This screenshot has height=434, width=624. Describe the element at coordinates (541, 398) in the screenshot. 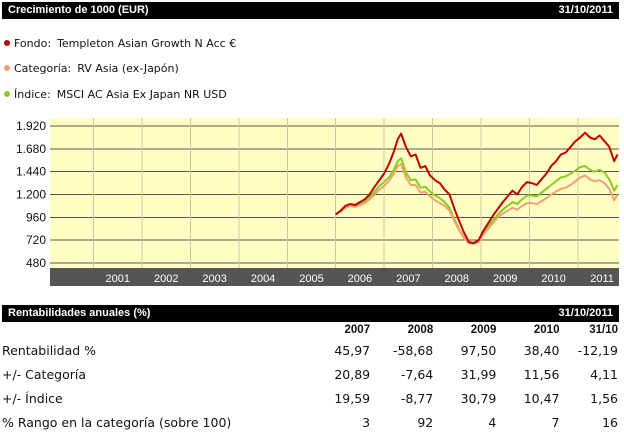

I see `table-cell: 10,47` at that location.